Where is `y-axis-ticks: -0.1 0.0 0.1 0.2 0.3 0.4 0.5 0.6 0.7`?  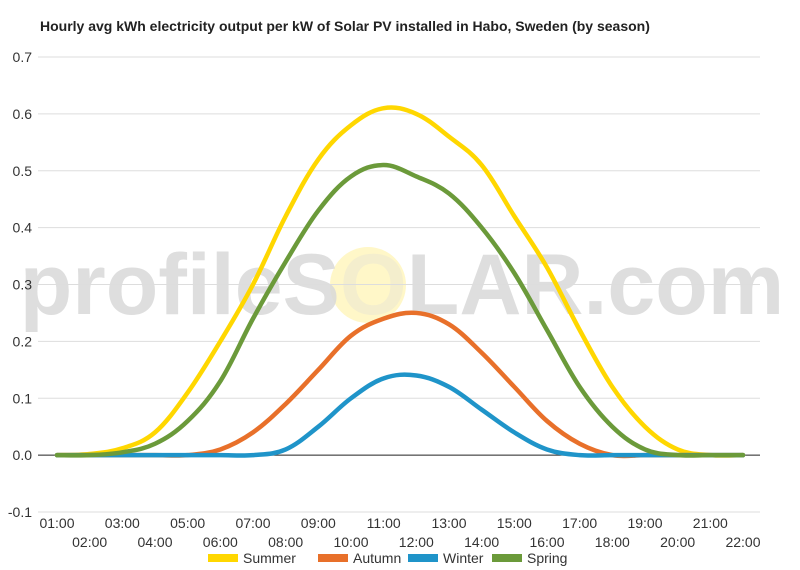
y-axis-ticks: -0.1 0.0 0.1 0.2 0.3 0.4 0.5 0.6 0.7 is located at coordinates (20, 284).